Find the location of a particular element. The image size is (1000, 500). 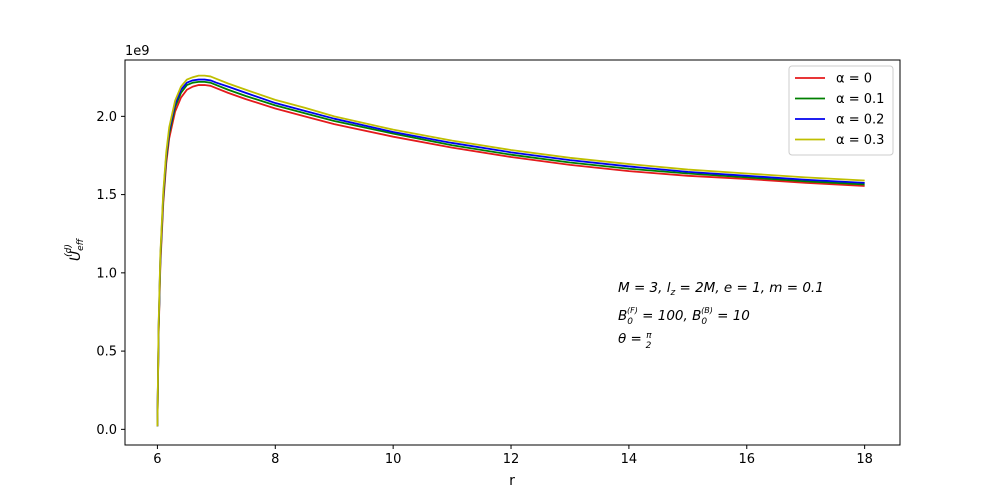

annotation-params-1: M = 3, lz = 2M, e = 1, m = 0.1 is located at coordinates (721, 289).